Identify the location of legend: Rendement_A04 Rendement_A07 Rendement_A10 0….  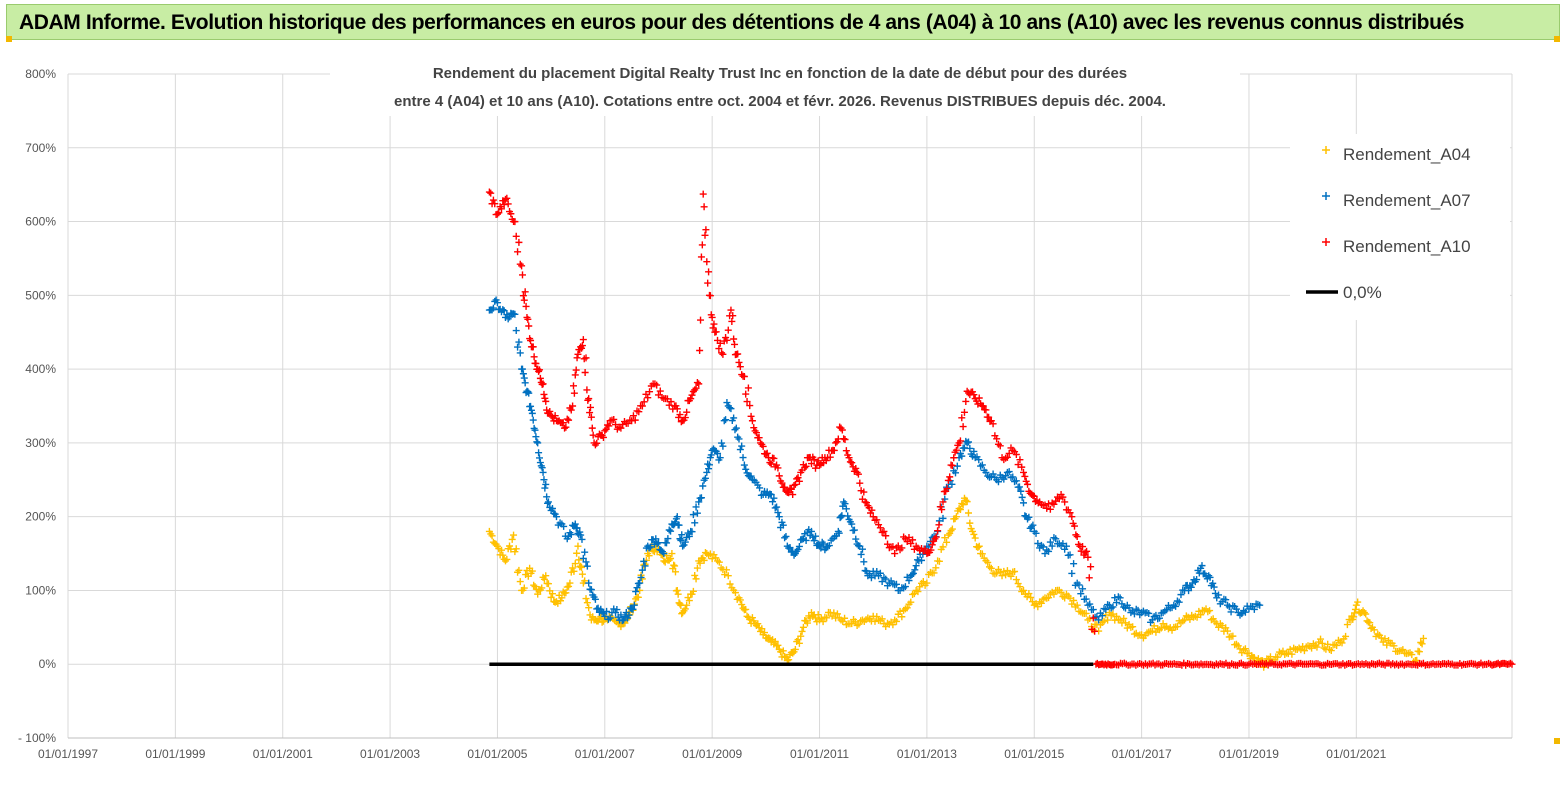
(1400, 227).